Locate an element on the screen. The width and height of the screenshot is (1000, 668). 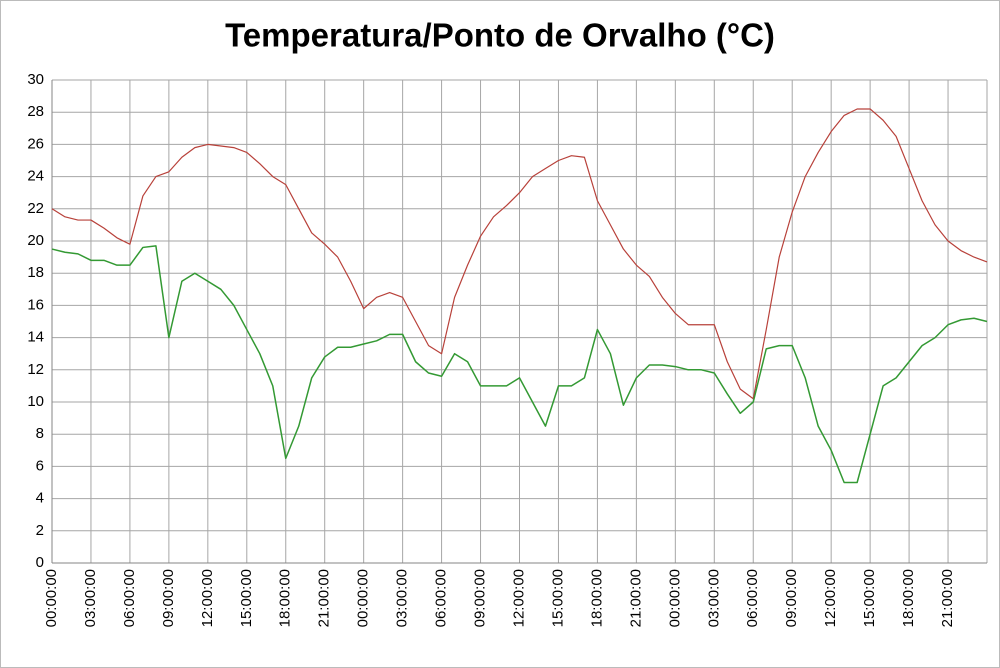
chart-title: Temperatura/Ponto de Orvalho (°C) is located at coordinates (500, 35).